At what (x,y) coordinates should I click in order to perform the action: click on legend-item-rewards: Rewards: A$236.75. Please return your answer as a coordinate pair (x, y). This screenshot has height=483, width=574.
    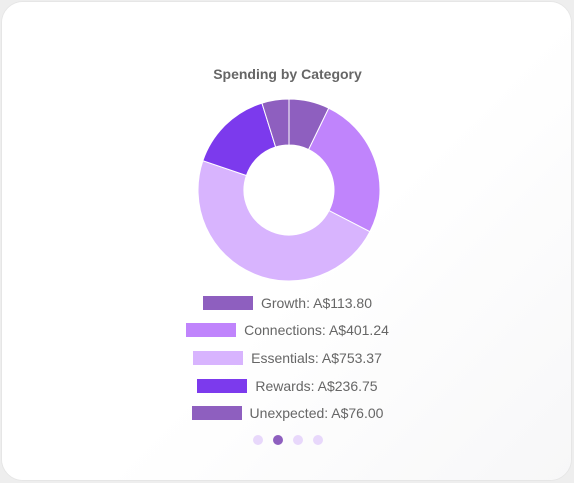
    Looking at the image, I should click on (286, 386).